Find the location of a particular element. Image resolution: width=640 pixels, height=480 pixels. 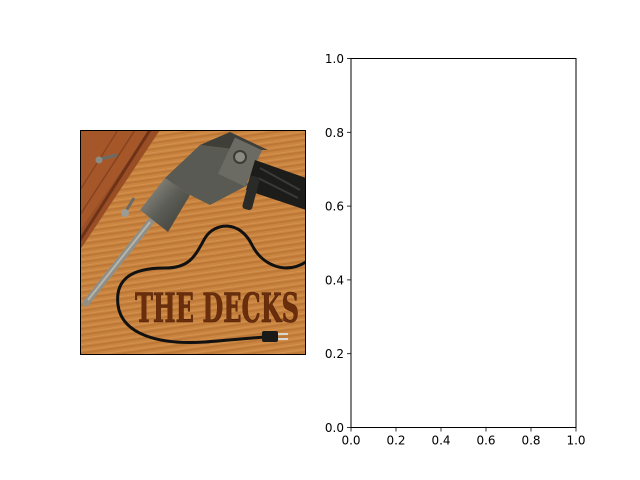

plug-icon is located at coordinates (275, 336).